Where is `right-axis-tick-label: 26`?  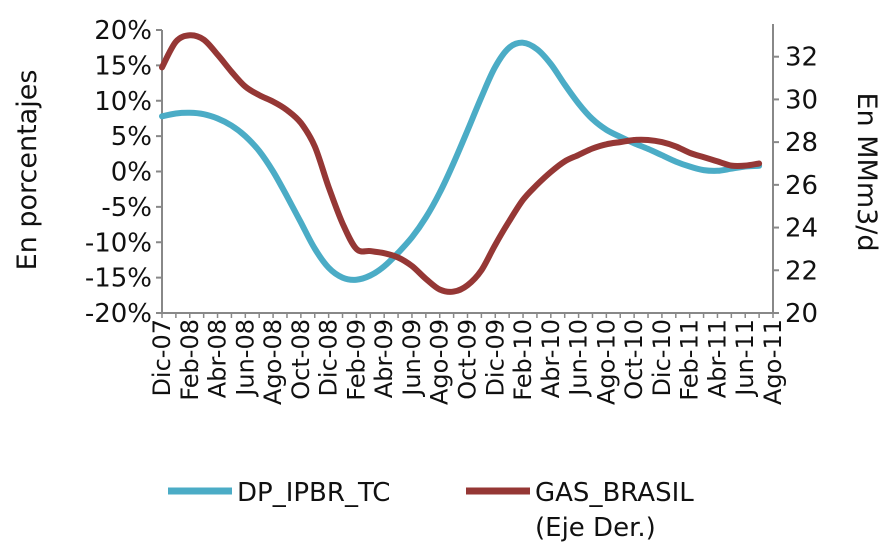
right-axis-tick-label: 26 is located at coordinates (801, 186).